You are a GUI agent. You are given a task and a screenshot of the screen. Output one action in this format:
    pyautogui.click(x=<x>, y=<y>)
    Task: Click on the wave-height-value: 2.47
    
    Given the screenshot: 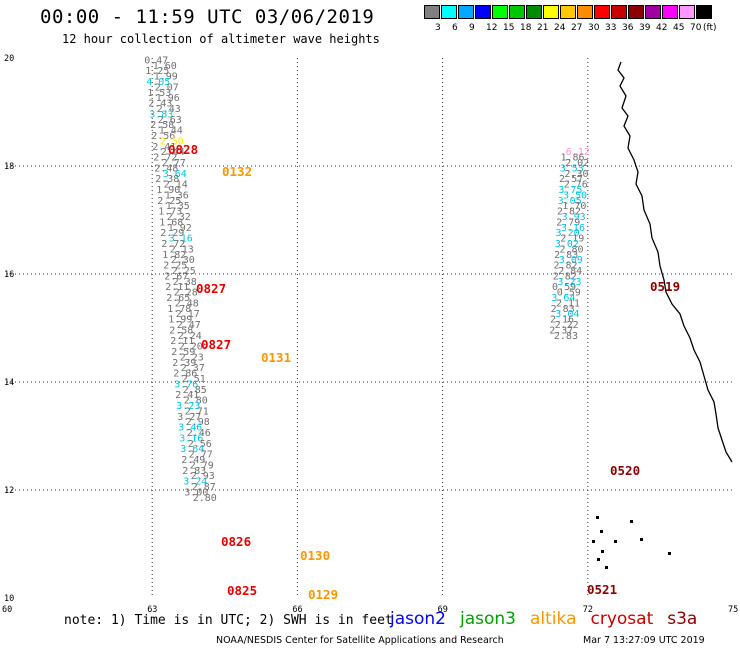 What is the action you would take?
    pyautogui.click(x=189, y=325)
    